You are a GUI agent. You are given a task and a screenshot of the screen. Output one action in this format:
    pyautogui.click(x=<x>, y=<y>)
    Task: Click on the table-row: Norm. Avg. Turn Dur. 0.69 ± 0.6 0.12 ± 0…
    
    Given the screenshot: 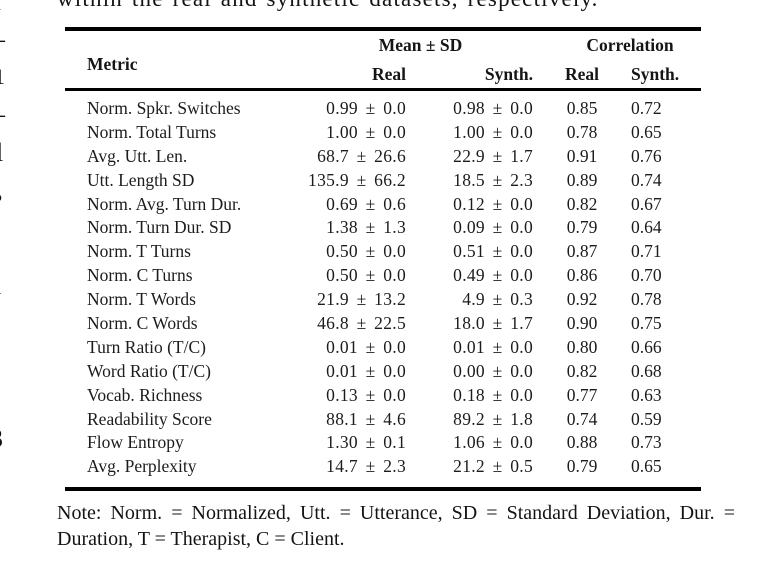 What is the action you would take?
    pyautogui.click(x=383, y=205)
    